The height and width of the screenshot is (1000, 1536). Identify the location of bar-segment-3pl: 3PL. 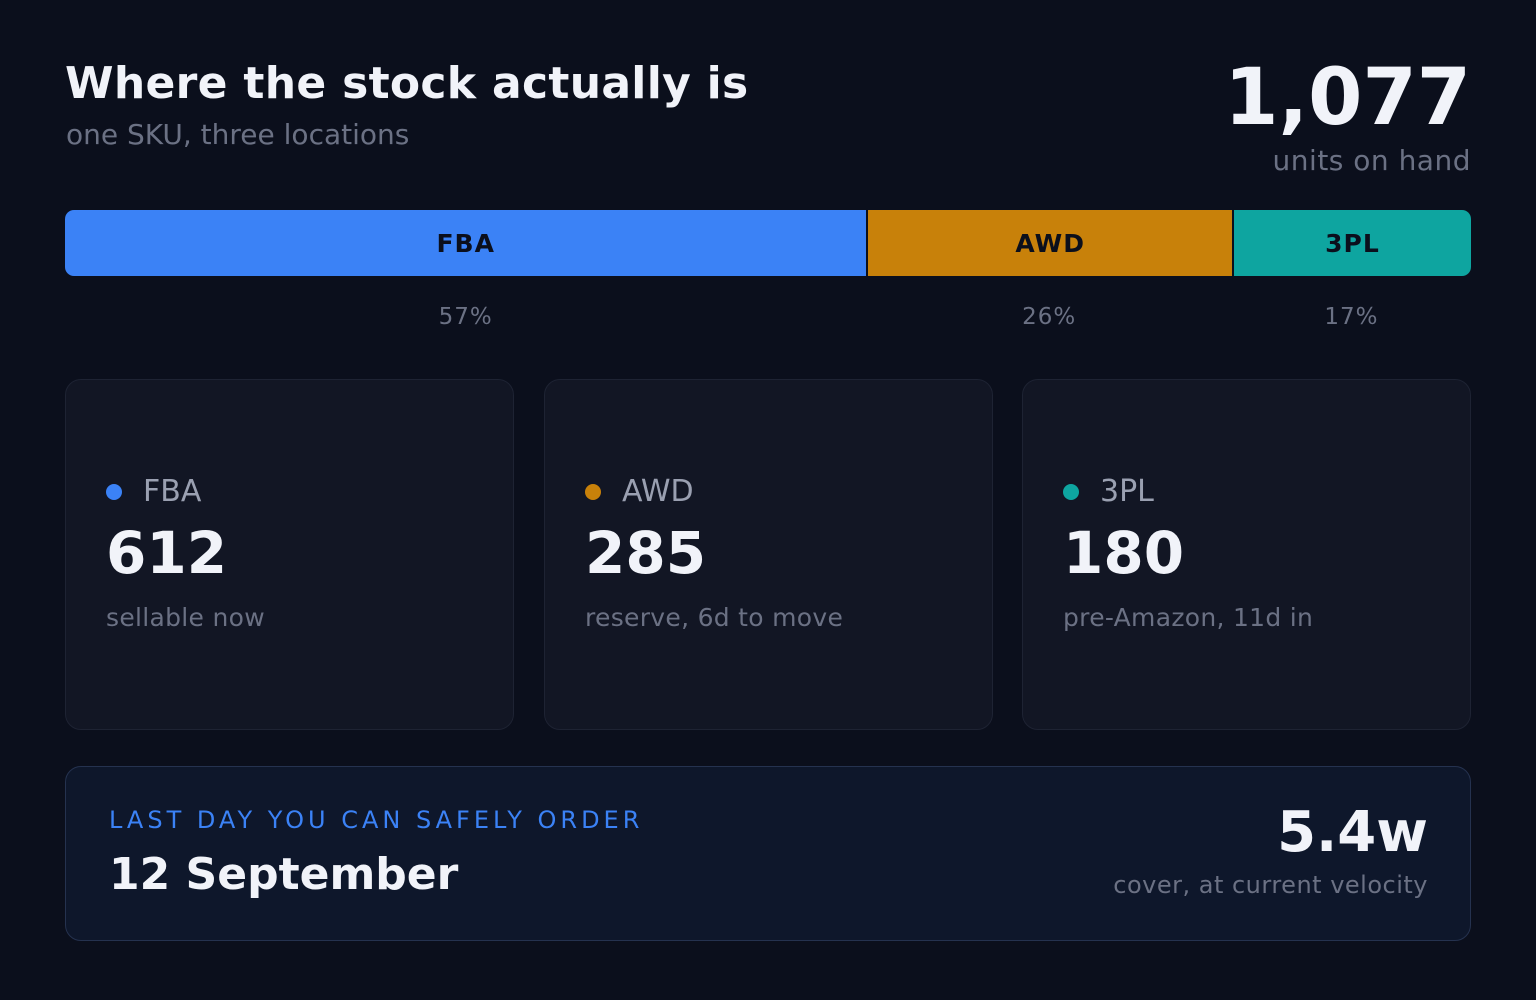
(1351, 243).